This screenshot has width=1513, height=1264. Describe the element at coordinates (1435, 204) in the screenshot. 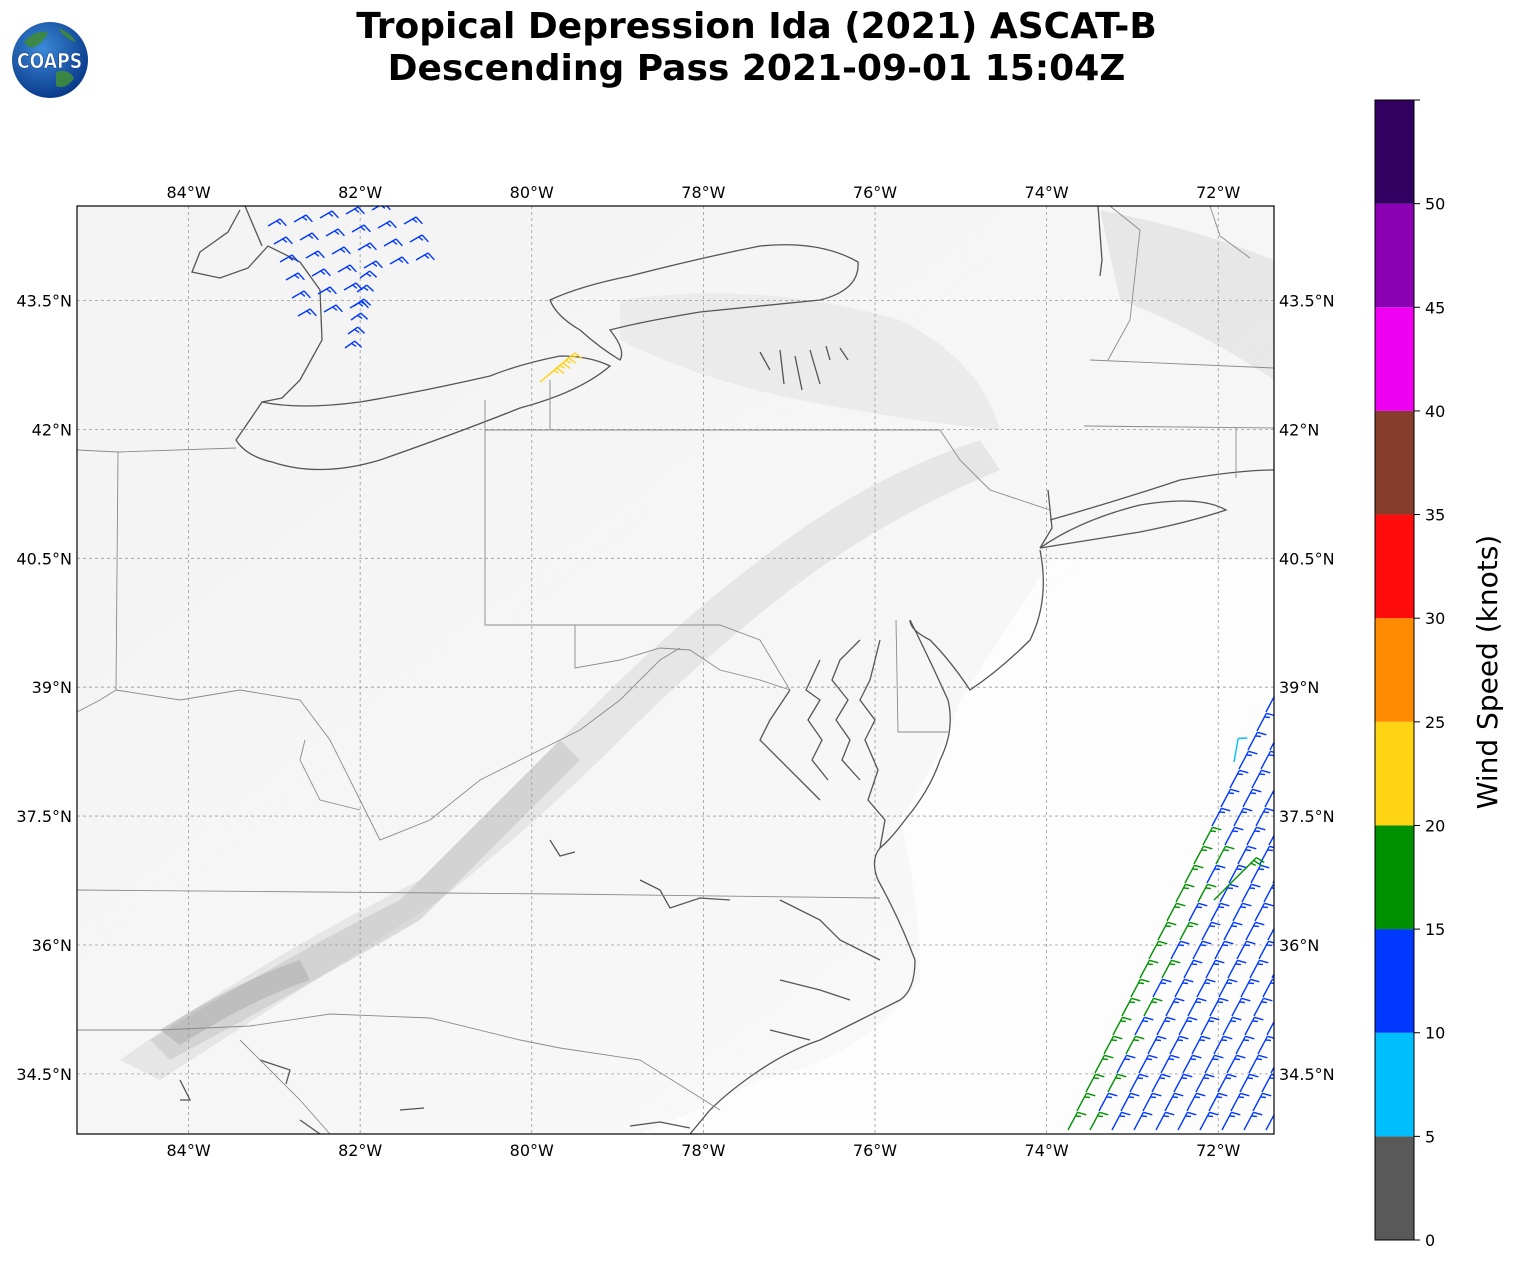

I see `colorbar-tick-label: 50` at that location.